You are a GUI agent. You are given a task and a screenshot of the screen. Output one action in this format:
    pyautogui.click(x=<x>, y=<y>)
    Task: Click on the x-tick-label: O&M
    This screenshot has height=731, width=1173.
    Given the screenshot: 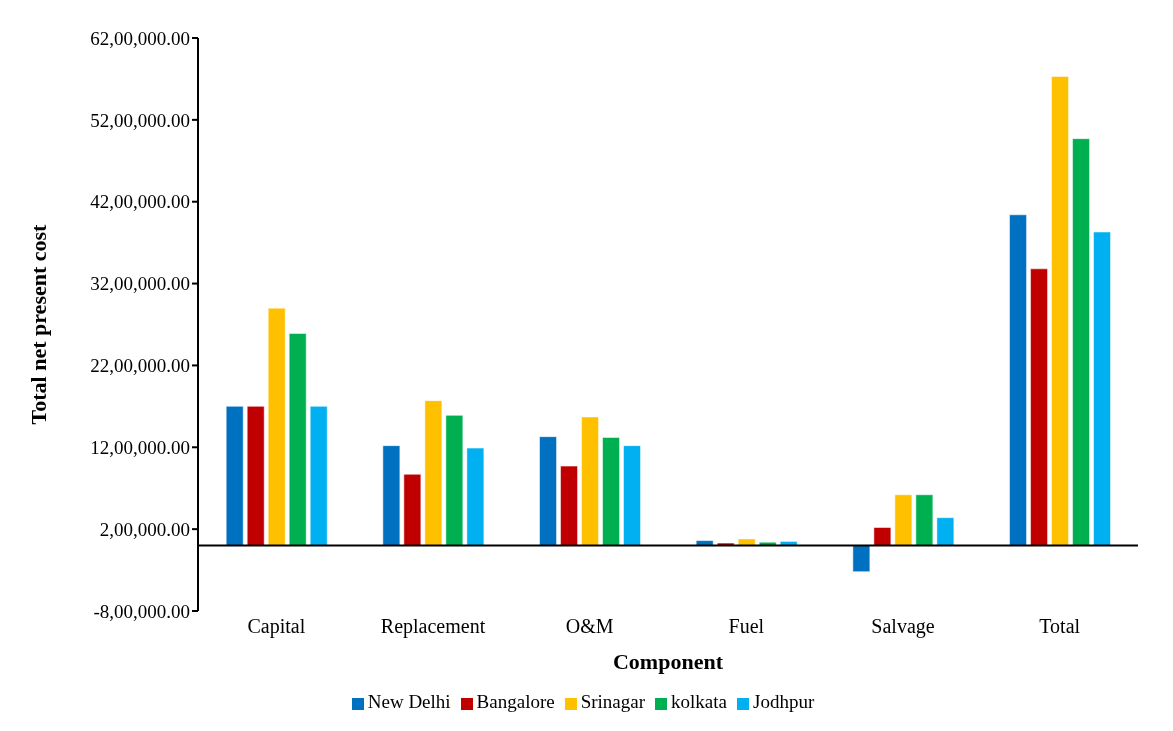 What is the action you would take?
    pyautogui.click(x=589, y=626)
    